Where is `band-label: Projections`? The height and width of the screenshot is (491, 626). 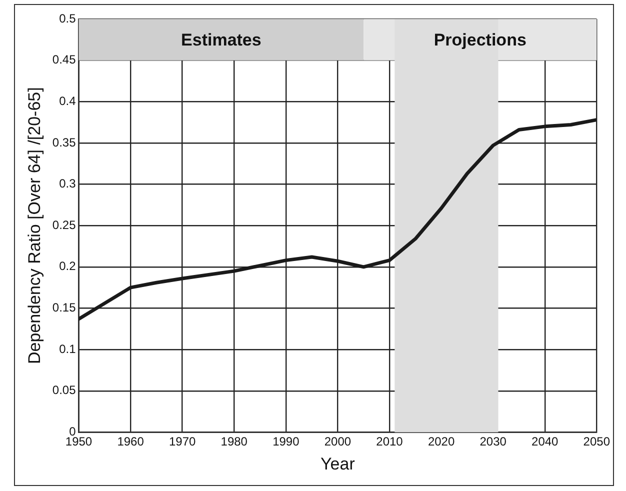 band-label: Projections is located at coordinates (480, 40).